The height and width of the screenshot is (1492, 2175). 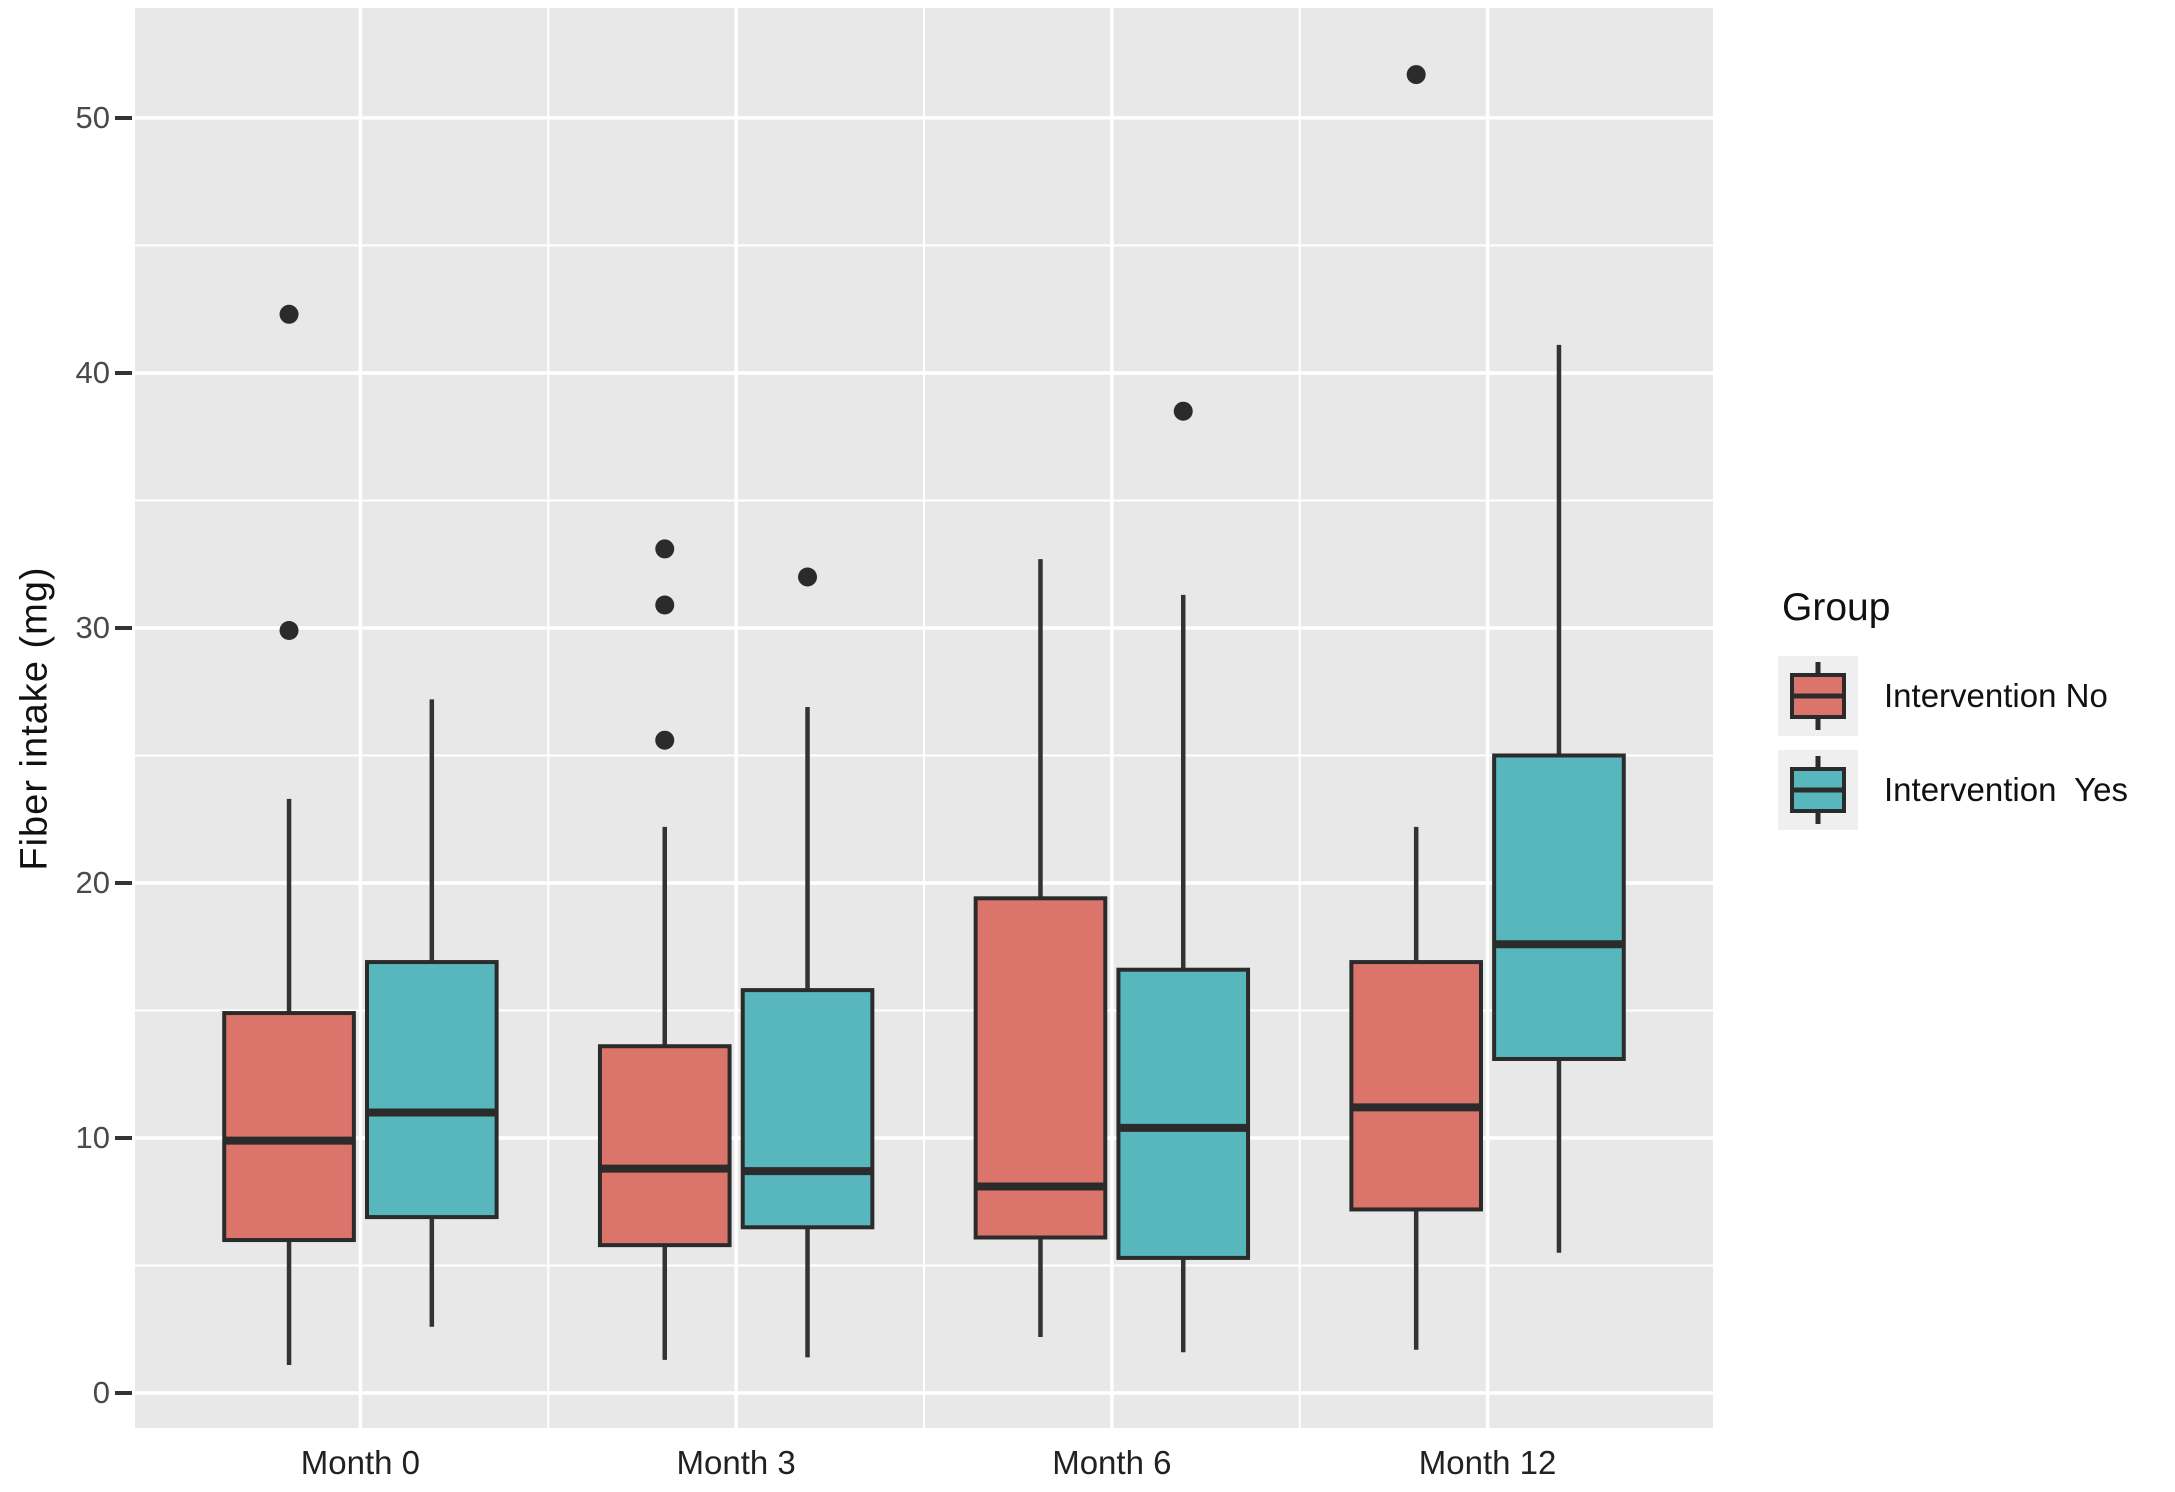 I want to click on legend-label: Intervention Yes, so click(x=2006, y=789).